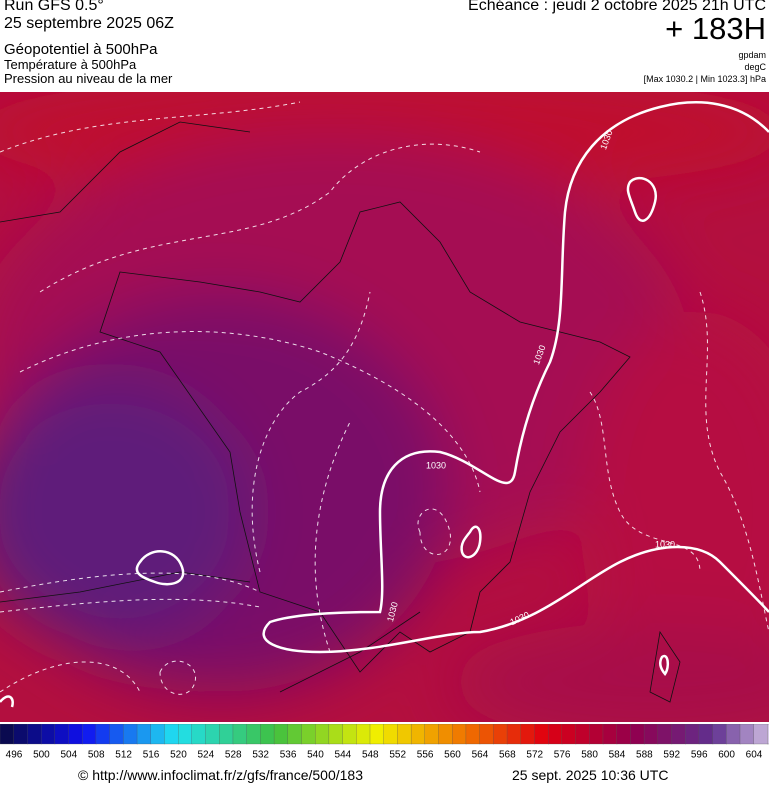 Image resolution: width=769 pixels, height=786 pixels. Describe the element at coordinates (151, 755) in the screenshot. I see `colorbar-label: 516` at that location.